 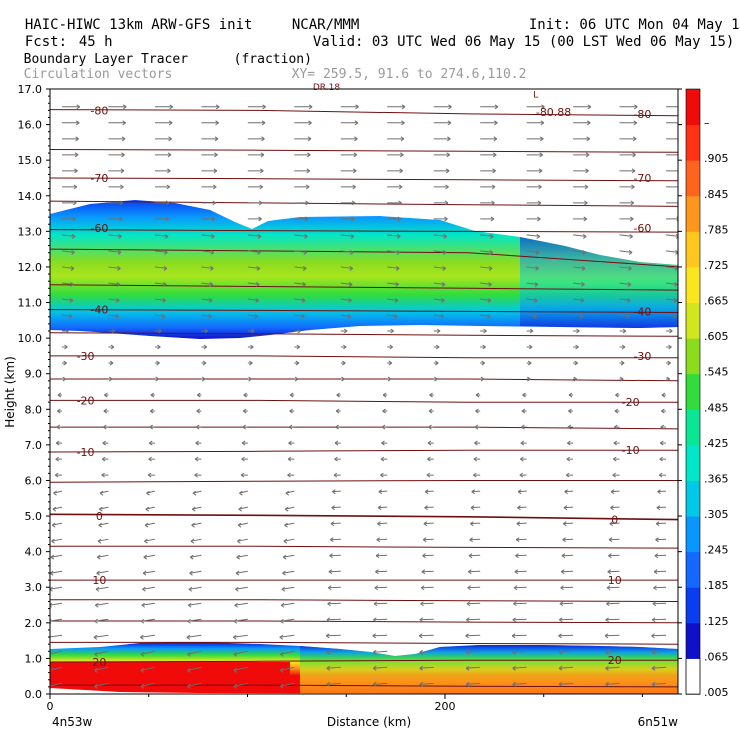 I want to click on y-tick-label: 0.0, so click(x=34, y=694).